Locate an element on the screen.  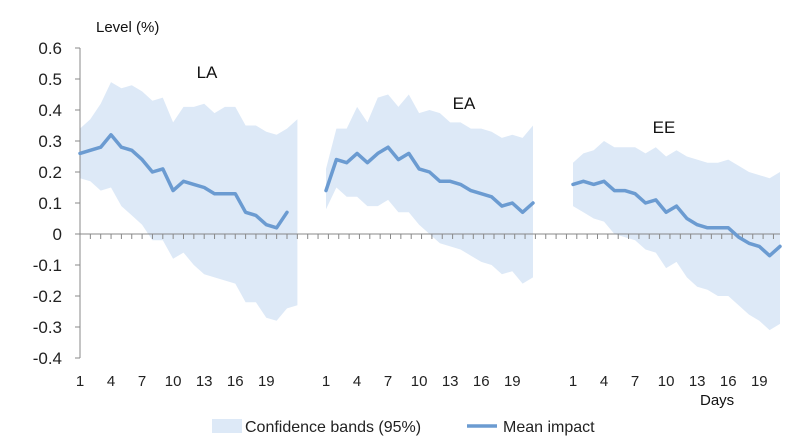
y-tick-label: 0.4 is located at coordinates (50, 110).